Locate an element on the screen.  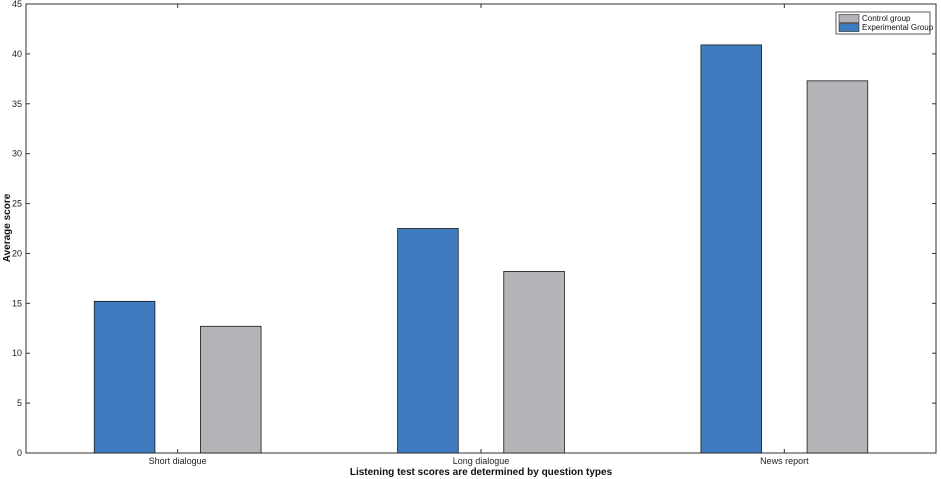
y-tick-label-7: 35 is located at coordinates (17, 104).